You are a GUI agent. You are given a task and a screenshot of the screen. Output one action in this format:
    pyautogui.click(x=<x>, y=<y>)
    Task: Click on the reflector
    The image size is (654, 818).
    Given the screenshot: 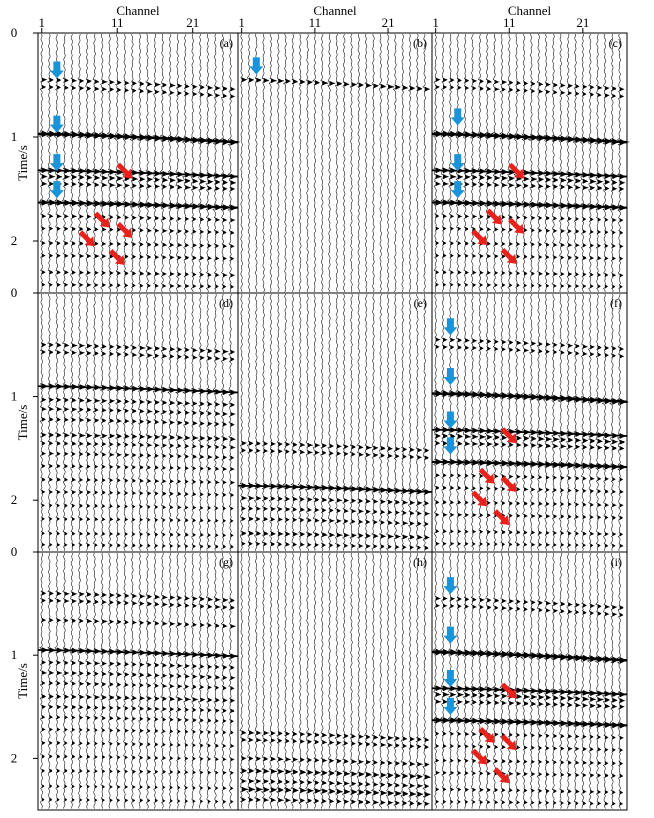 What is the action you would take?
    pyautogui.click(x=138, y=653)
    